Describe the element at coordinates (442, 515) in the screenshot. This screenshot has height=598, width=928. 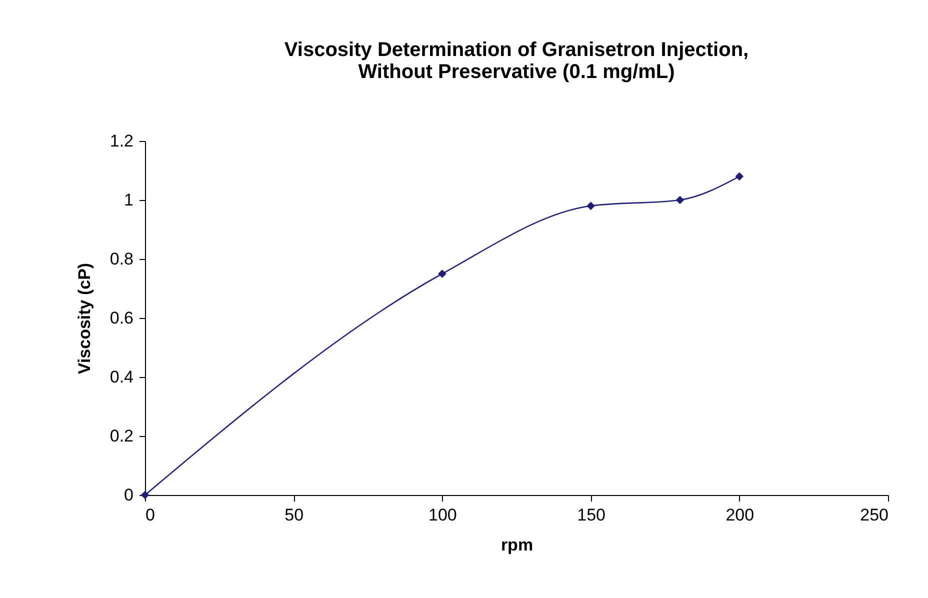
I see `x-tick-label: 100` at that location.